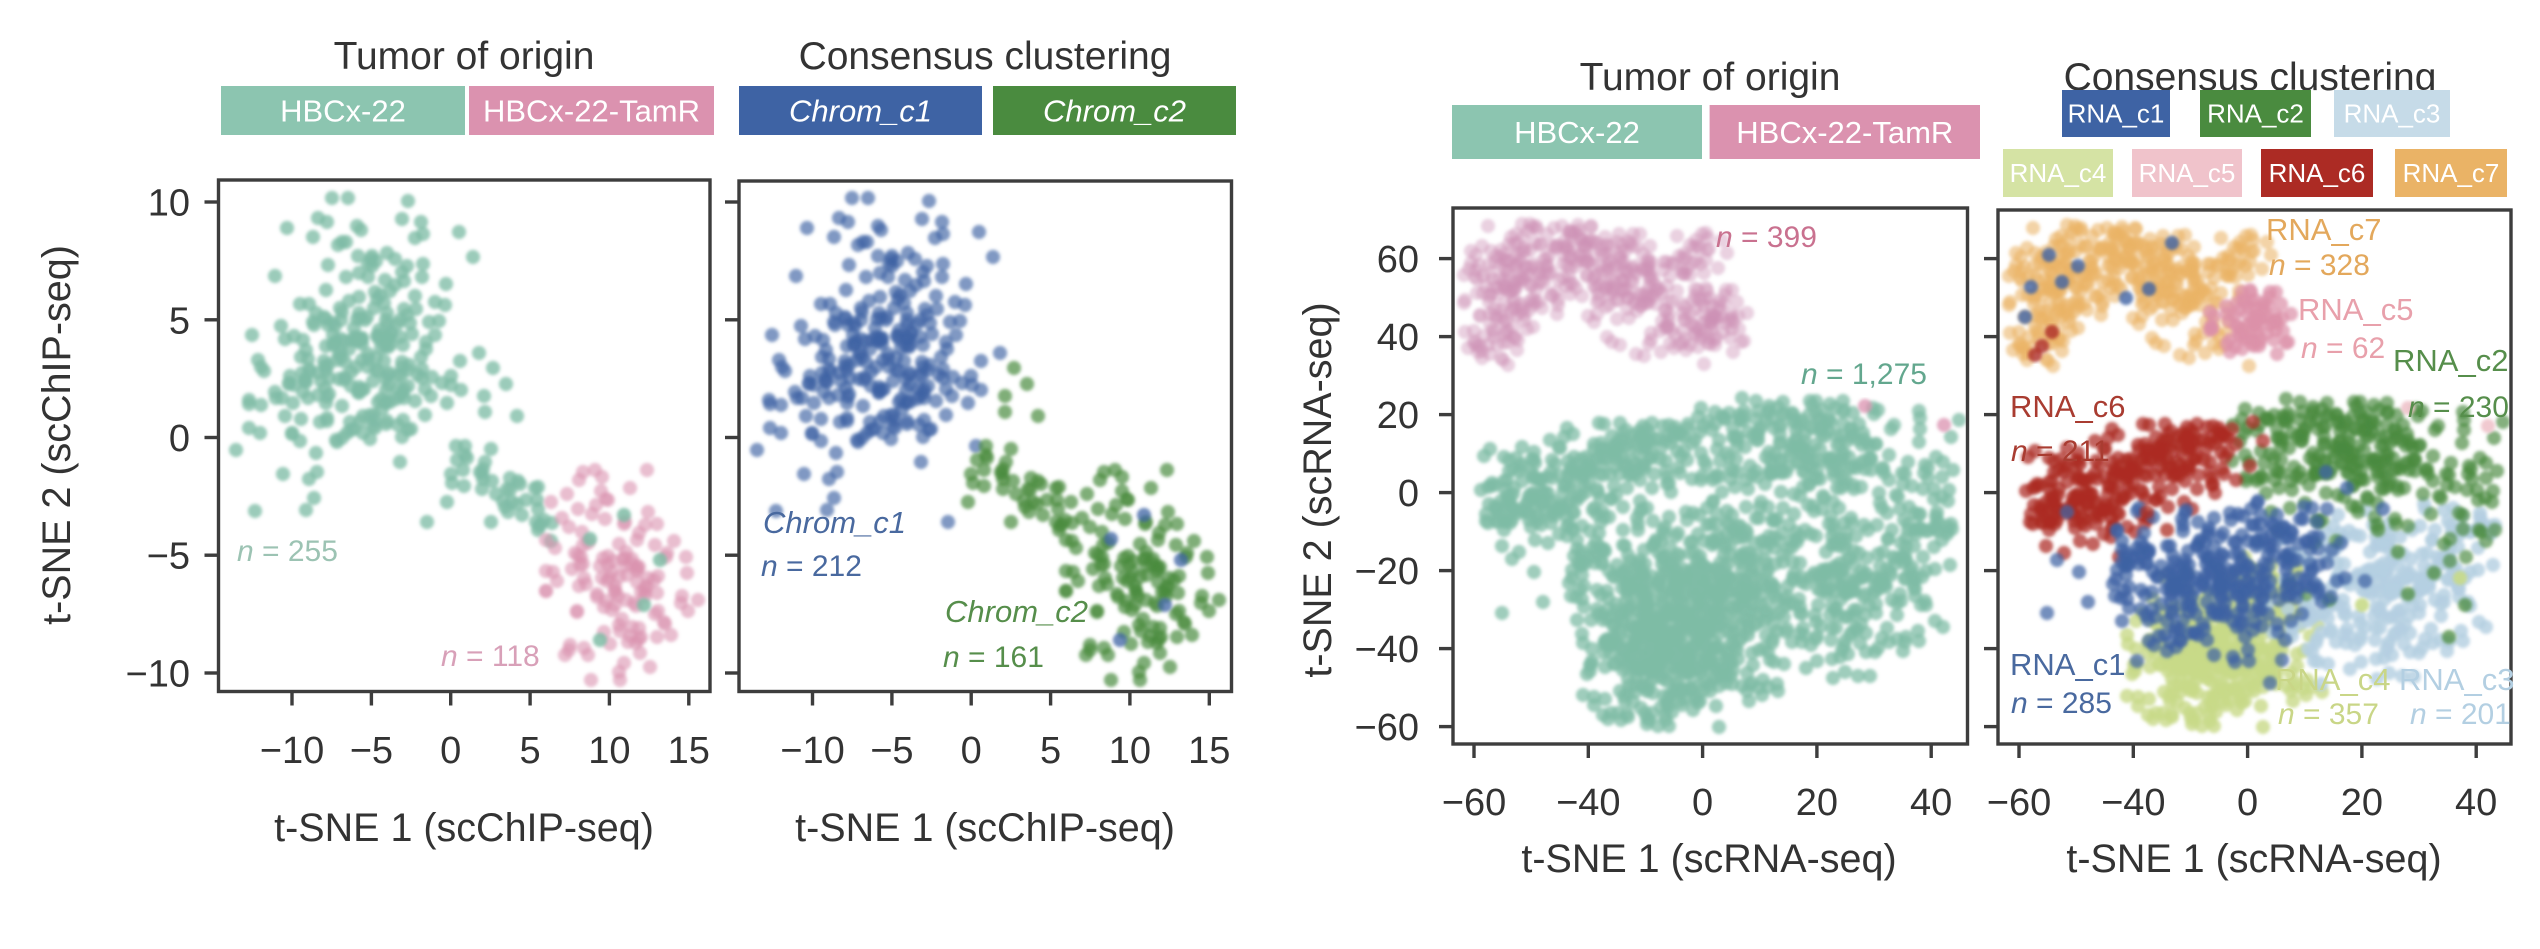 This screenshot has height=949, width=2540. I want to click on svg-text: RNA_c1, so click(2116, 114).